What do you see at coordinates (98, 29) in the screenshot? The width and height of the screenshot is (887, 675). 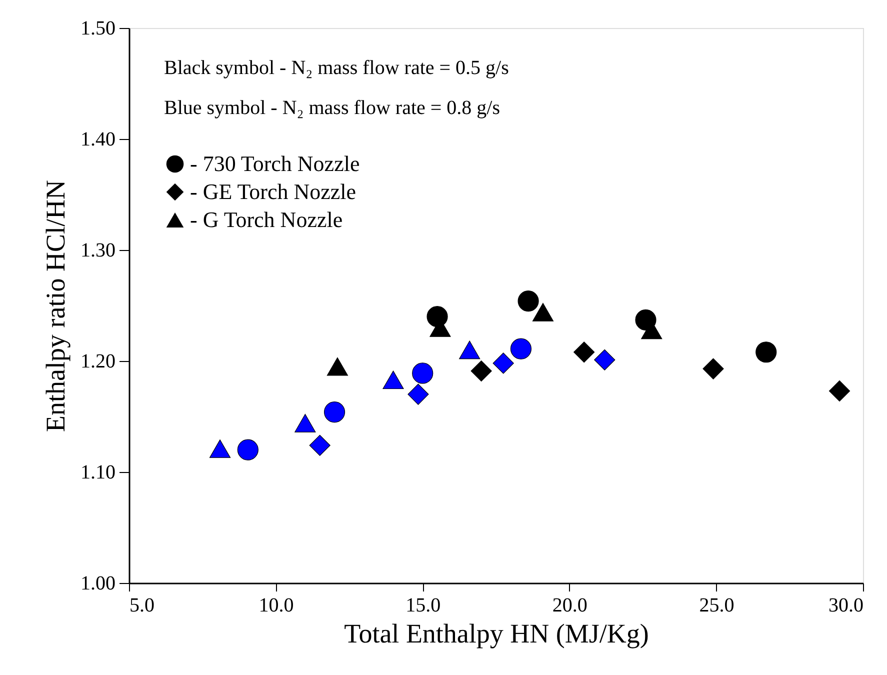 I see `y-tick-label: 1.50` at bounding box center [98, 29].